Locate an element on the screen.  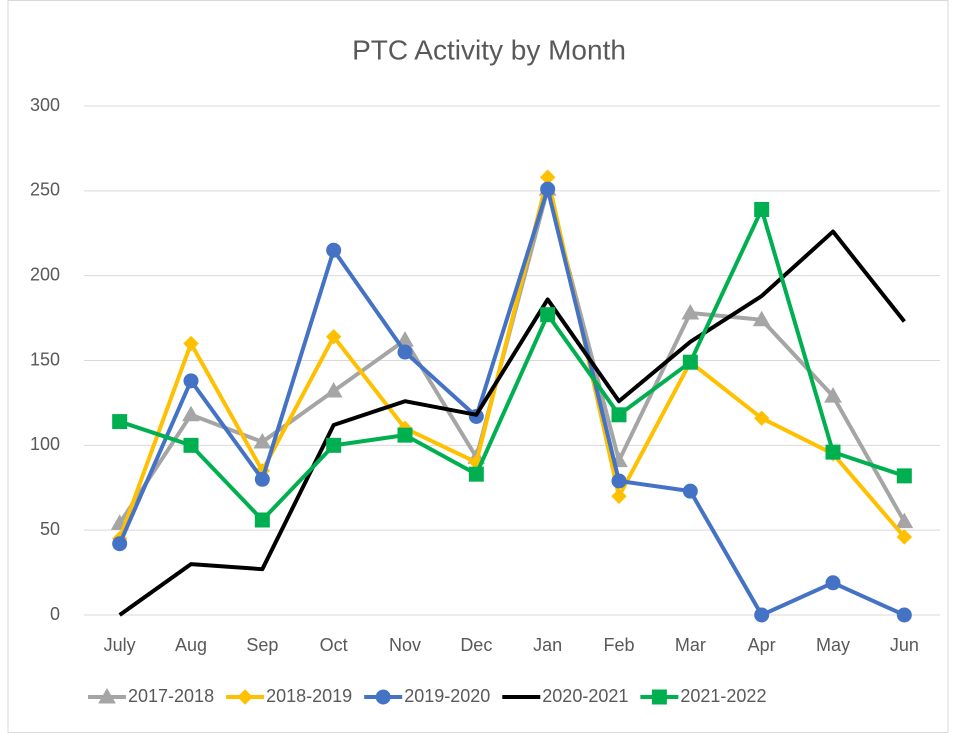
legend-label: 2018-2019 is located at coordinates (309, 696).